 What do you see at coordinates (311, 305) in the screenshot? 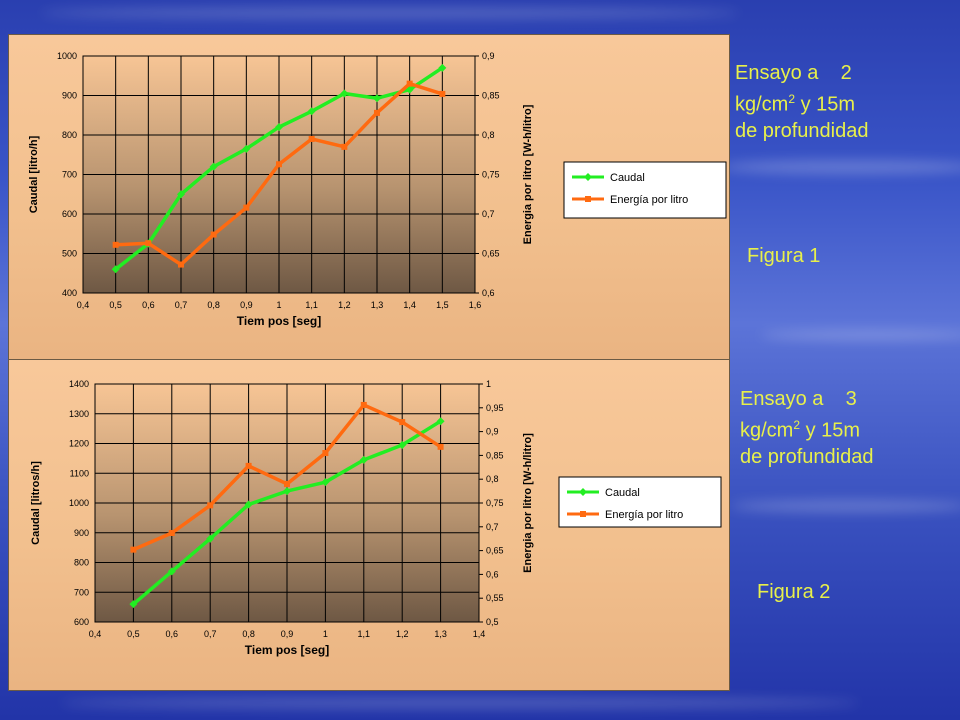
I see `x-tick-label: 1,1` at bounding box center [311, 305].